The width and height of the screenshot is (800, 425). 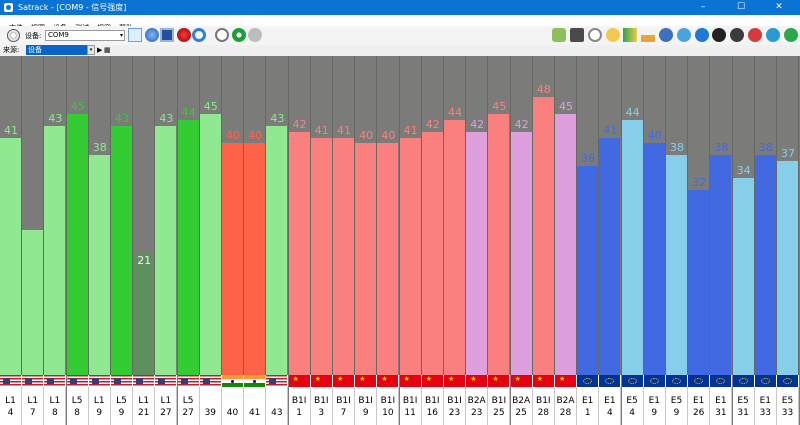 I want to click on satellite-id-label: 33, so click(x=765, y=413).